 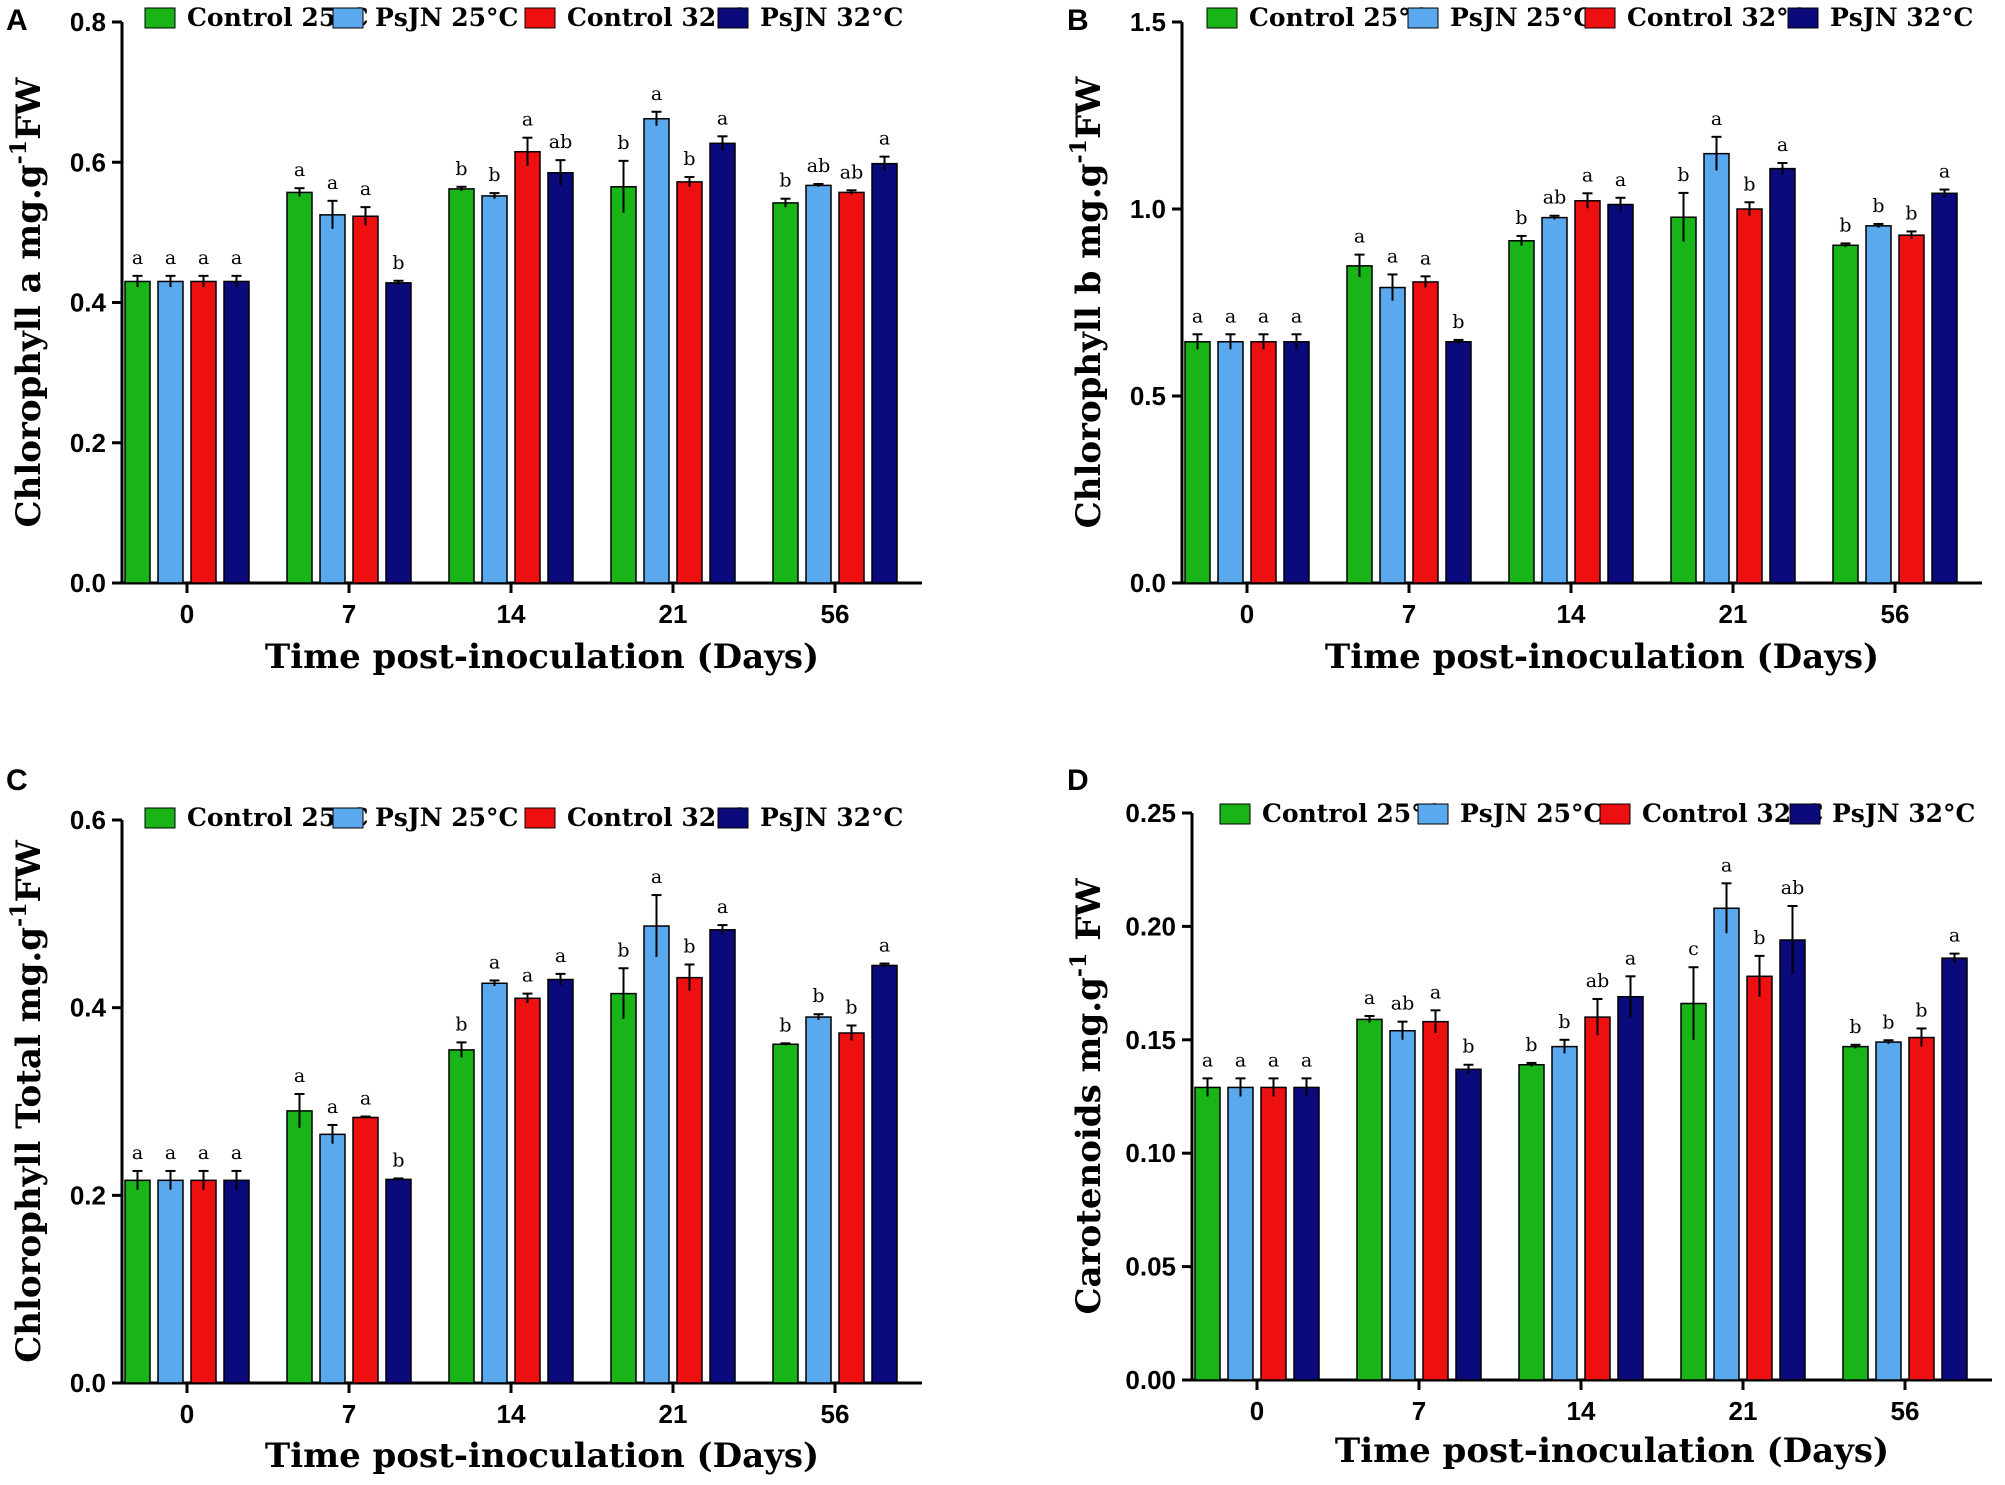 What do you see at coordinates (1087, 1096) in the screenshot?
I see `y-axis-title: Carotenoids mg.g-1 FW` at bounding box center [1087, 1096].